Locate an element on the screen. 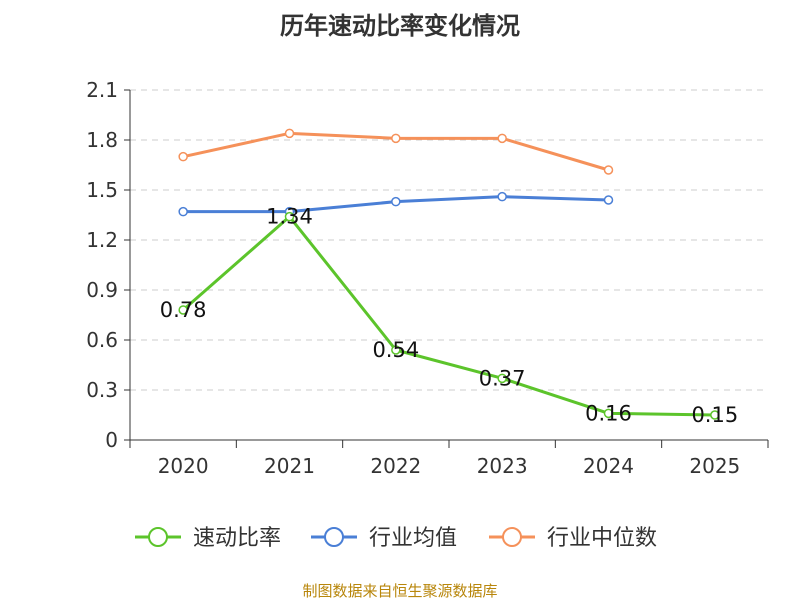  data-label: 0.78 is located at coordinates (183, 310).